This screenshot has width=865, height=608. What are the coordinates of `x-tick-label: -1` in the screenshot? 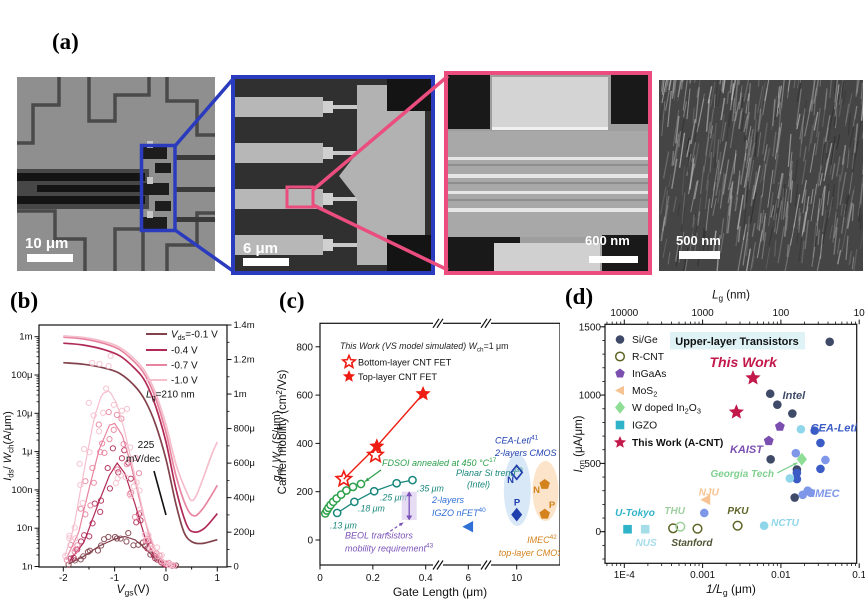 It's located at (114, 578).